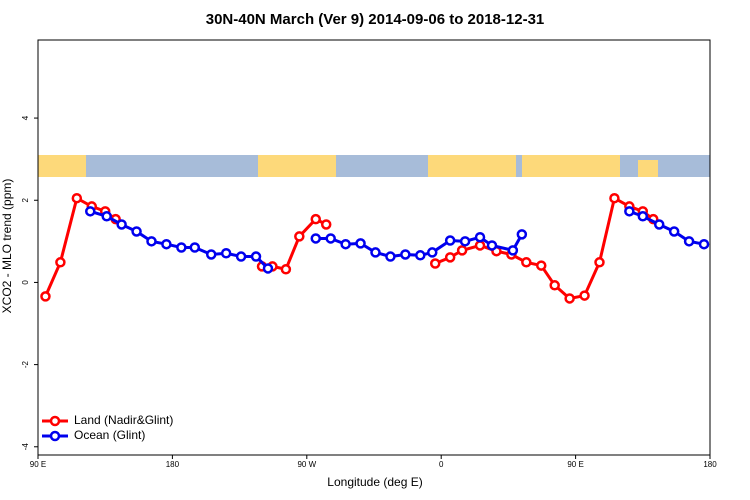 The width and height of the screenshot is (750, 500). What do you see at coordinates (25, 199) in the screenshot?
I see `y-tick-label: 2` at bounding box center [25, 199].